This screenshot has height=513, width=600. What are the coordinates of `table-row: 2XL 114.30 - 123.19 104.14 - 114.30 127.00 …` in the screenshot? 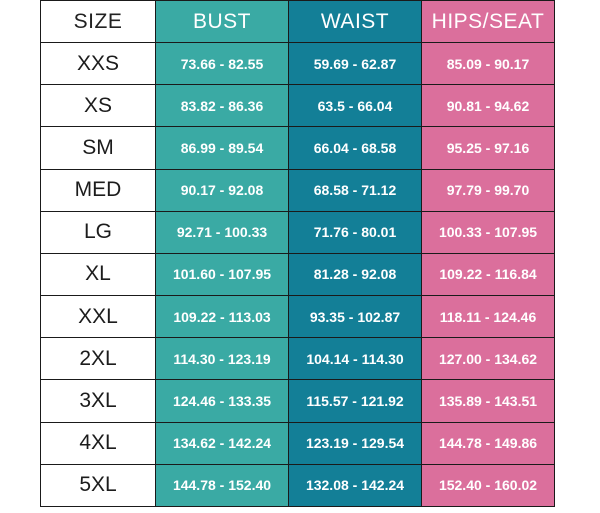 It's located at (297, 359).